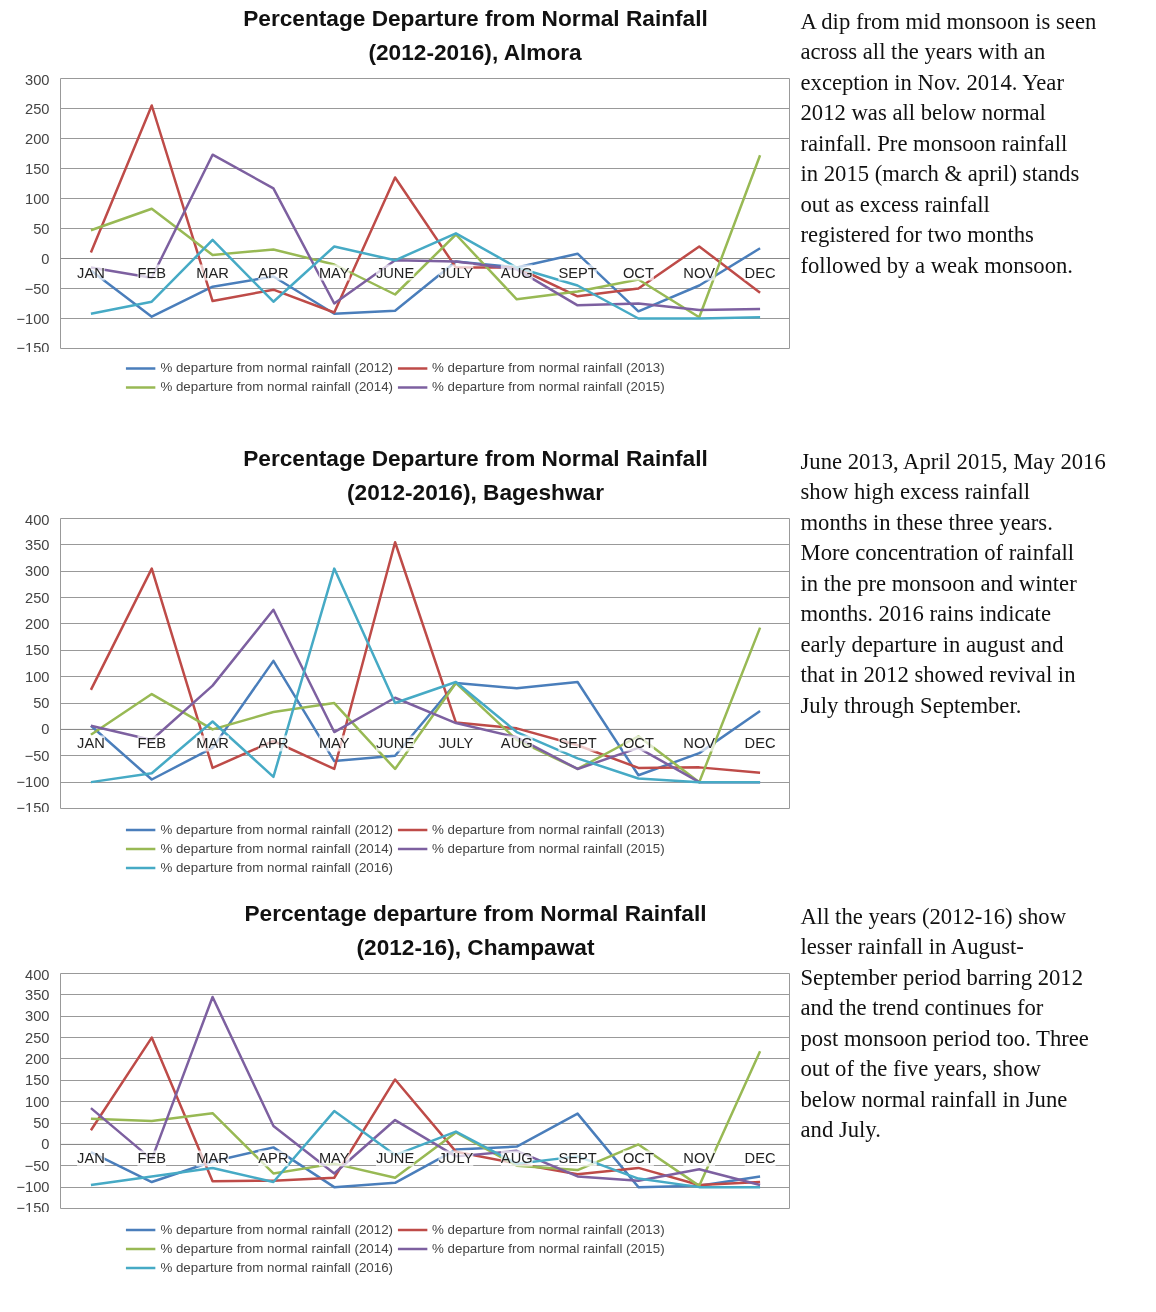  I want to click on text: A dip from mid monsoon is seen across all the years with an exception in Nov. 2014. Year 2012 was all below normal rainfall. Pre monsoon rainfall in 2015 (march & april) stands out as excess rainfall registered for two months followed by a weak monsoon., so click(948, 143).